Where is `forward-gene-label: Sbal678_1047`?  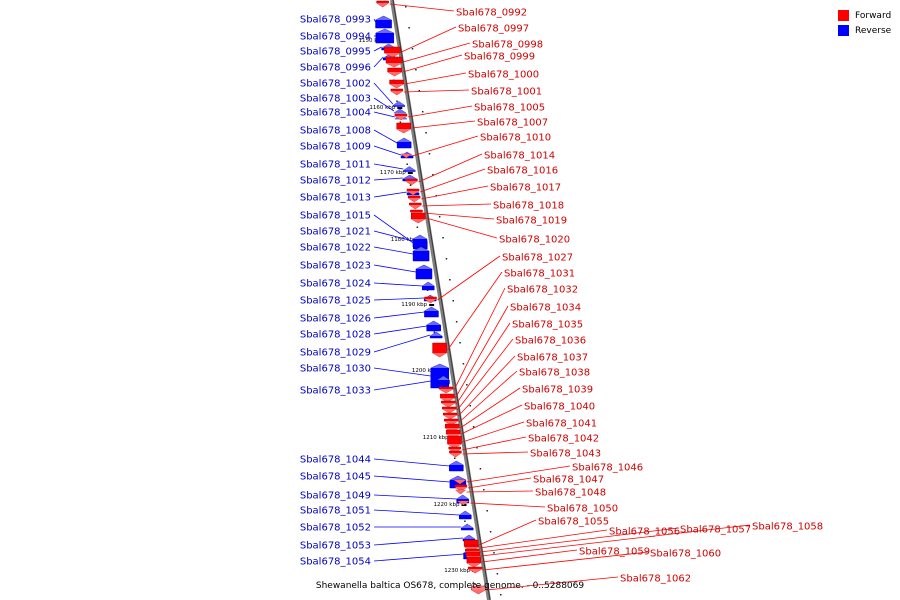
forward-gene-label: Sbal678_1047 is located at coordinates (568, 480).